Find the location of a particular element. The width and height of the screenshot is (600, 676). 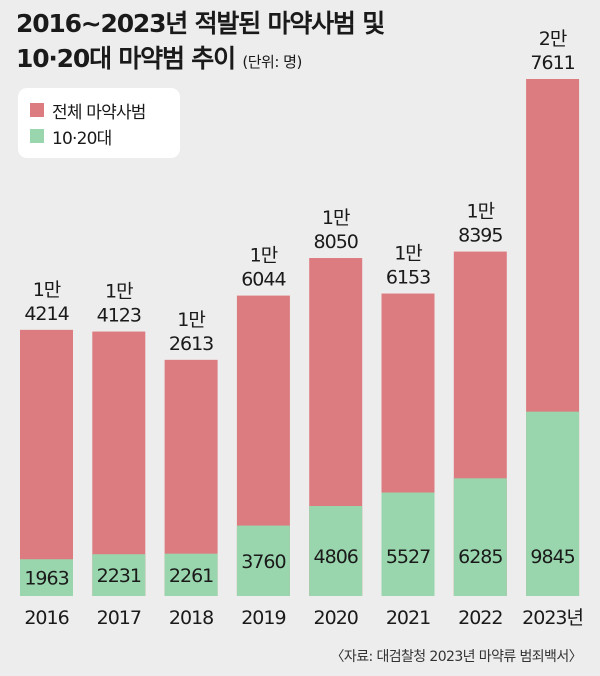

bar-youth-2018 is located at coordinates (191, 574).